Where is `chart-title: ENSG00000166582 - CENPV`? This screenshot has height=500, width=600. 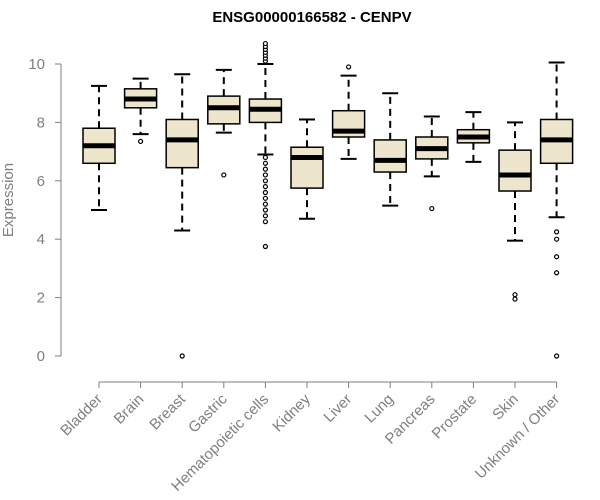
chart-title: ENSG00000166582 - CENPV is located at coordinates (311, 17).